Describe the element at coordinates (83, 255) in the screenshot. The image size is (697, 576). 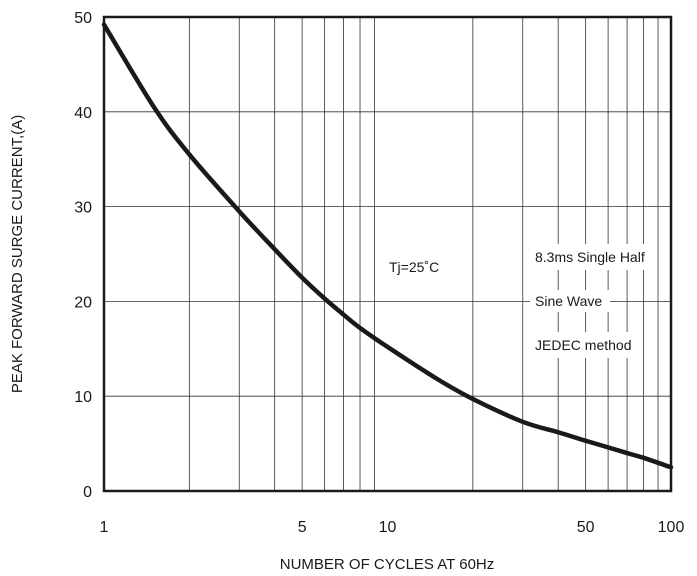
I see `y-tick-labels: 0 10 20 30 40 50` at that location.